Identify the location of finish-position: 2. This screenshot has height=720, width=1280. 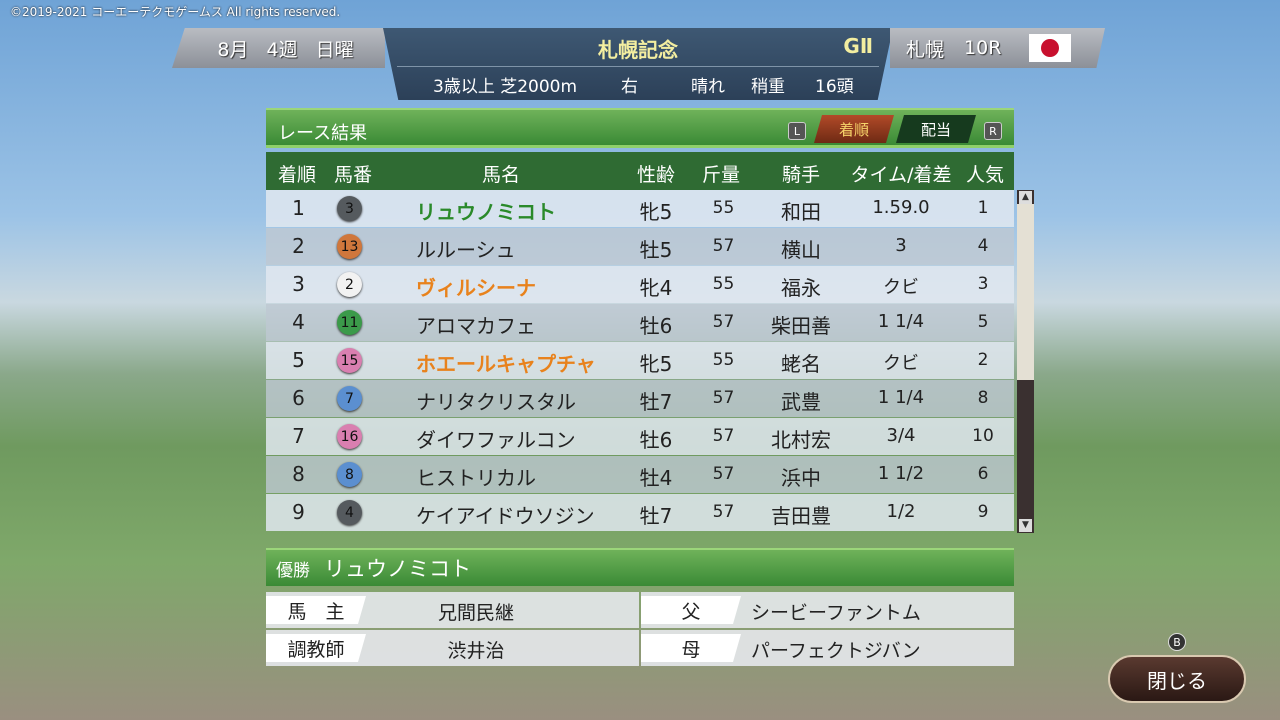
(298, 246).